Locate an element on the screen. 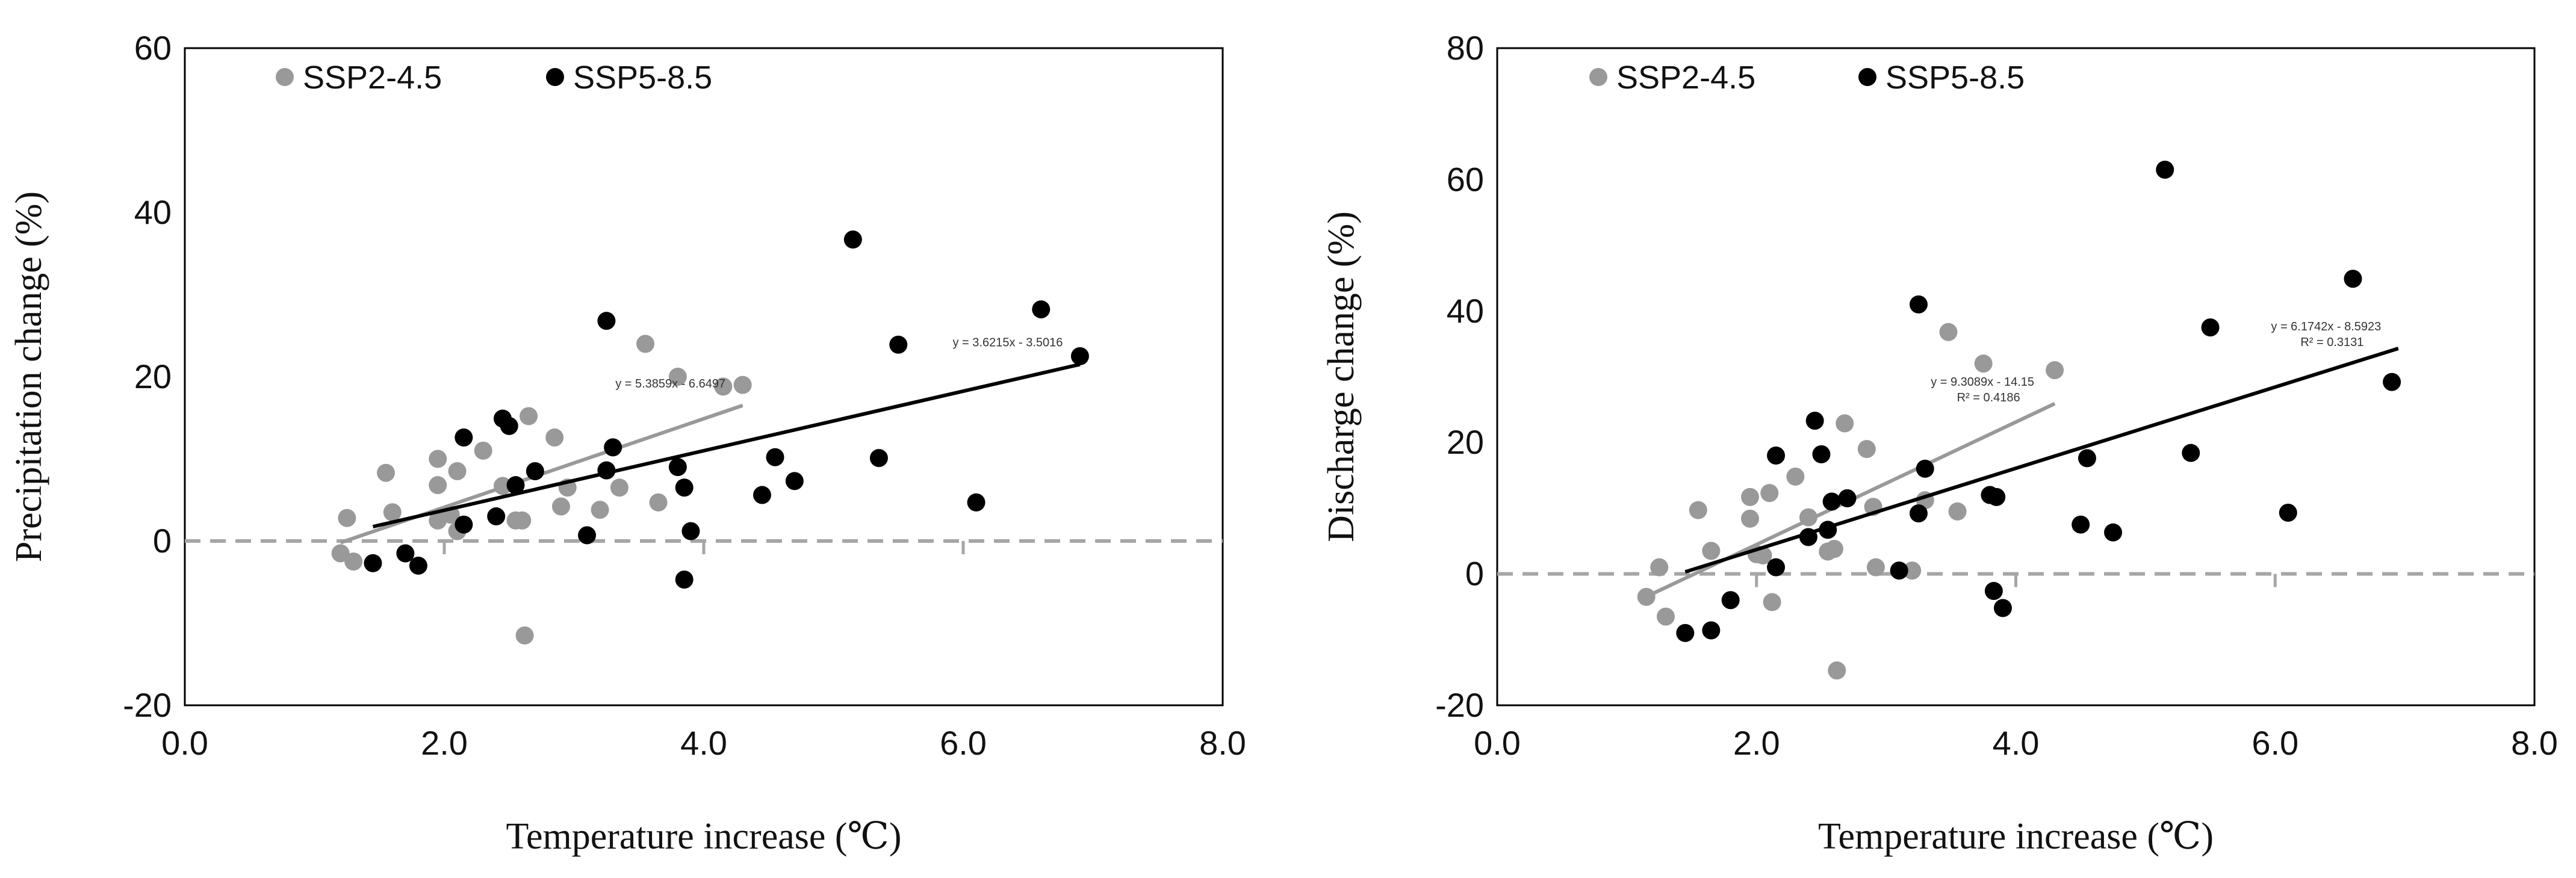  trend-r-squared: R² = 0.4186 is located at coordinates (1988, 397).